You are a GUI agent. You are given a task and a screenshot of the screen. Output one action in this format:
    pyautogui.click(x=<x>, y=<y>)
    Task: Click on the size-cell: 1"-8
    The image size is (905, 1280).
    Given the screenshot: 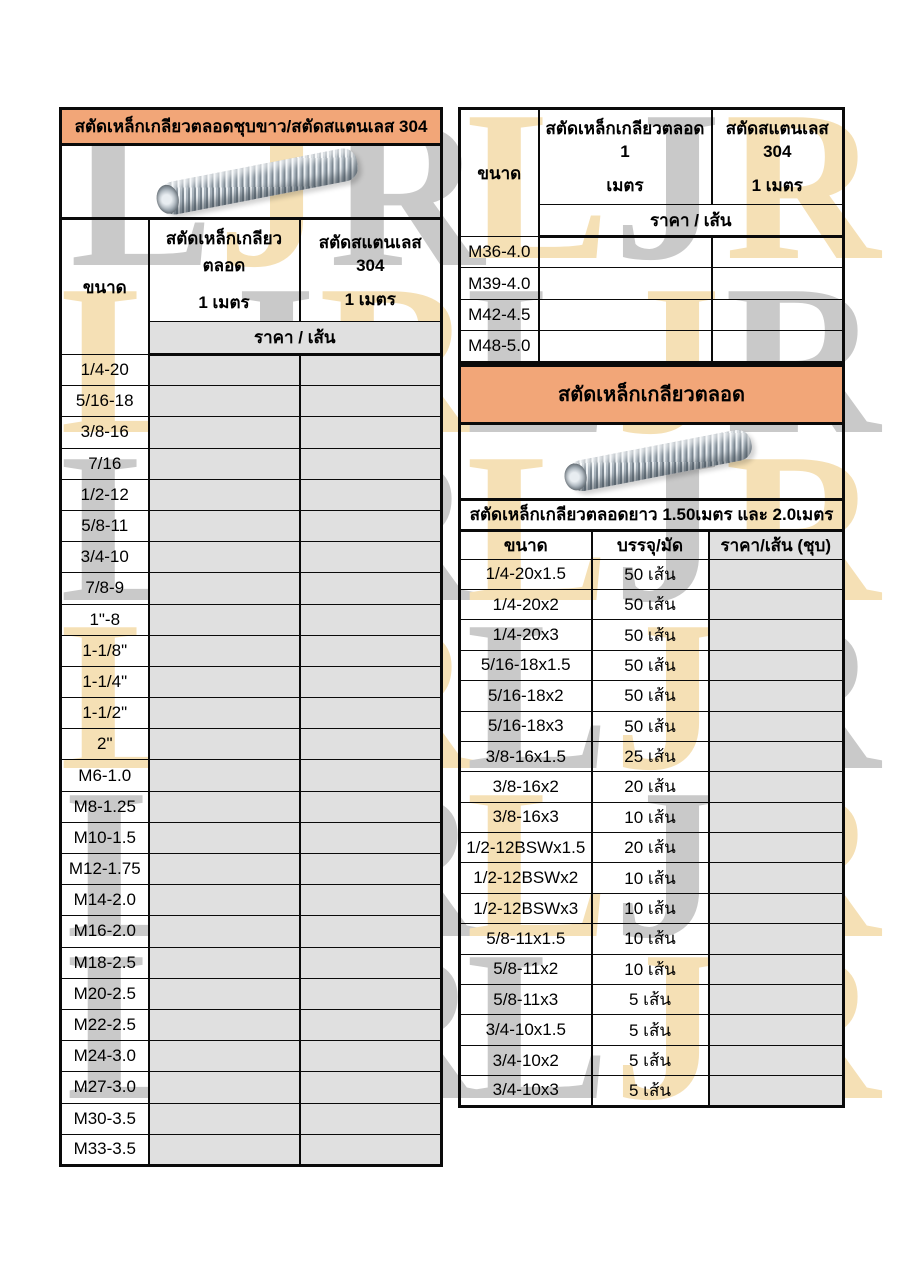 What is the action you would take?
    pyautogui.click(x=104, y=619)
    